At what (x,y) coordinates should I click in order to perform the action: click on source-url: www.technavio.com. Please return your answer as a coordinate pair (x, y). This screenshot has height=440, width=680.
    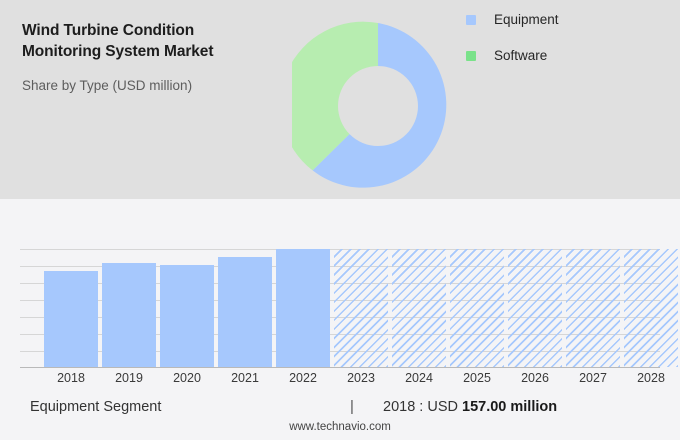
    Looking at the image, I should click on (340, 427).